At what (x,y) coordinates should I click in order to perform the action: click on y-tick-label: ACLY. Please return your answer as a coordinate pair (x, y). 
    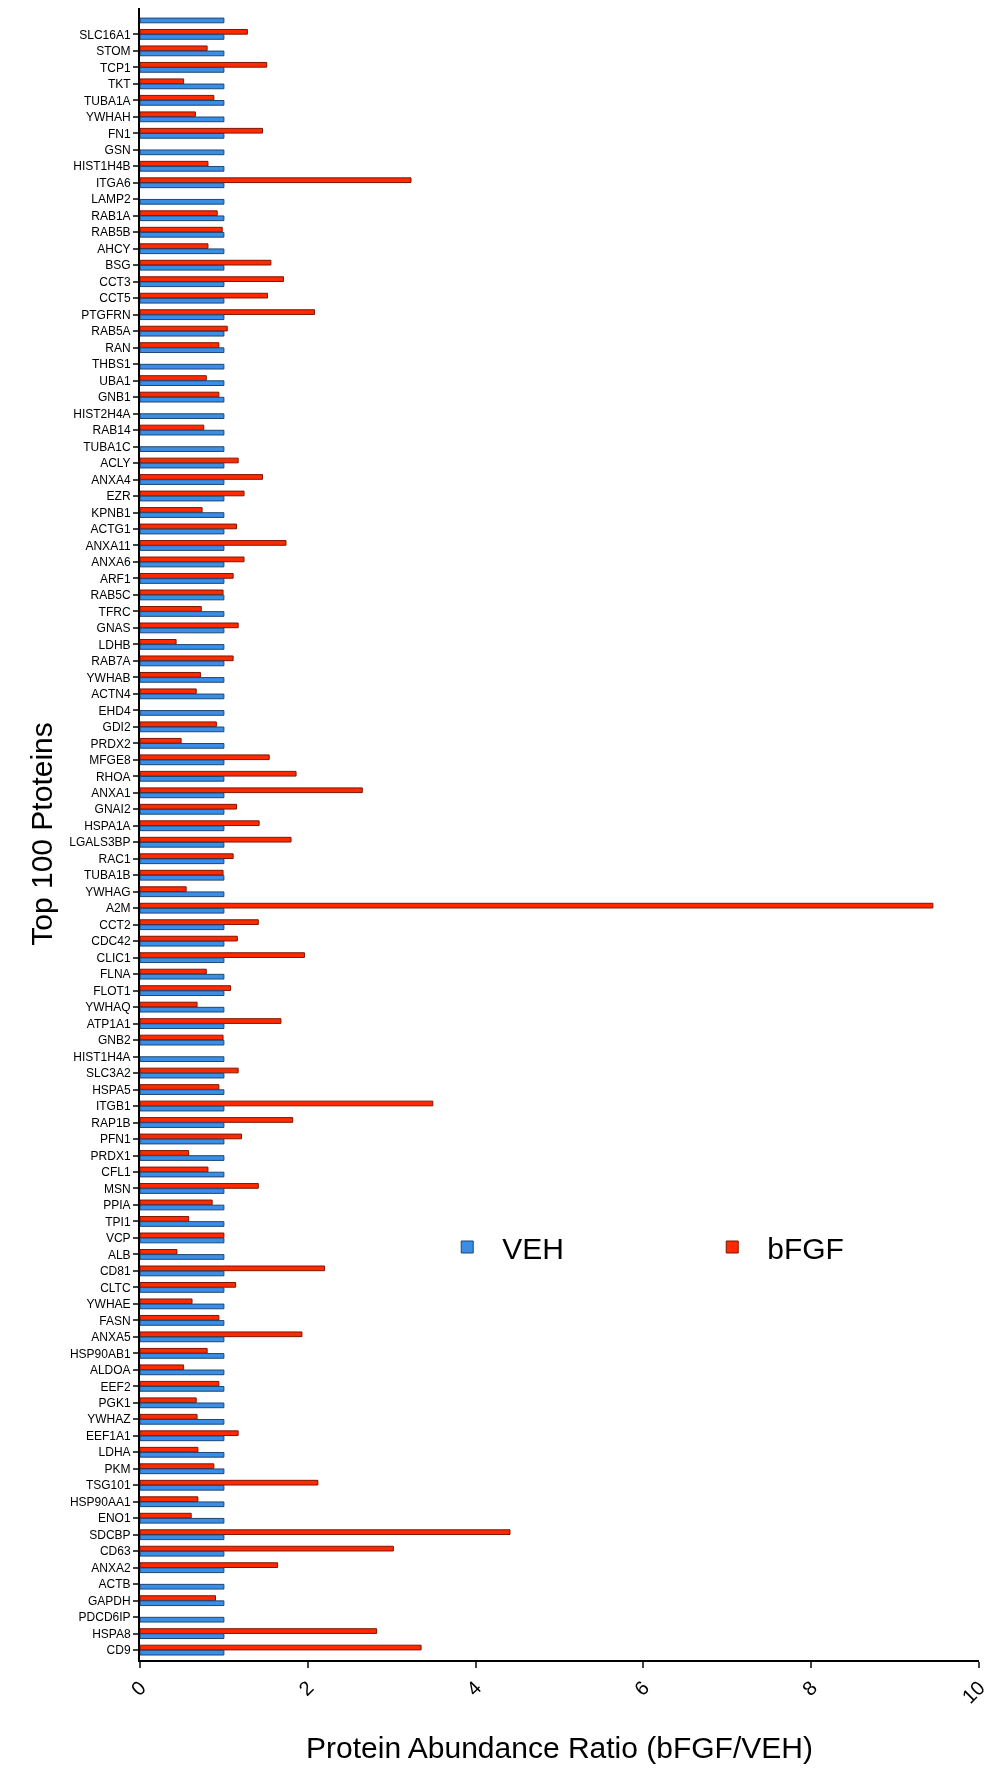
    Looking at the image, I should click on (115, 463).